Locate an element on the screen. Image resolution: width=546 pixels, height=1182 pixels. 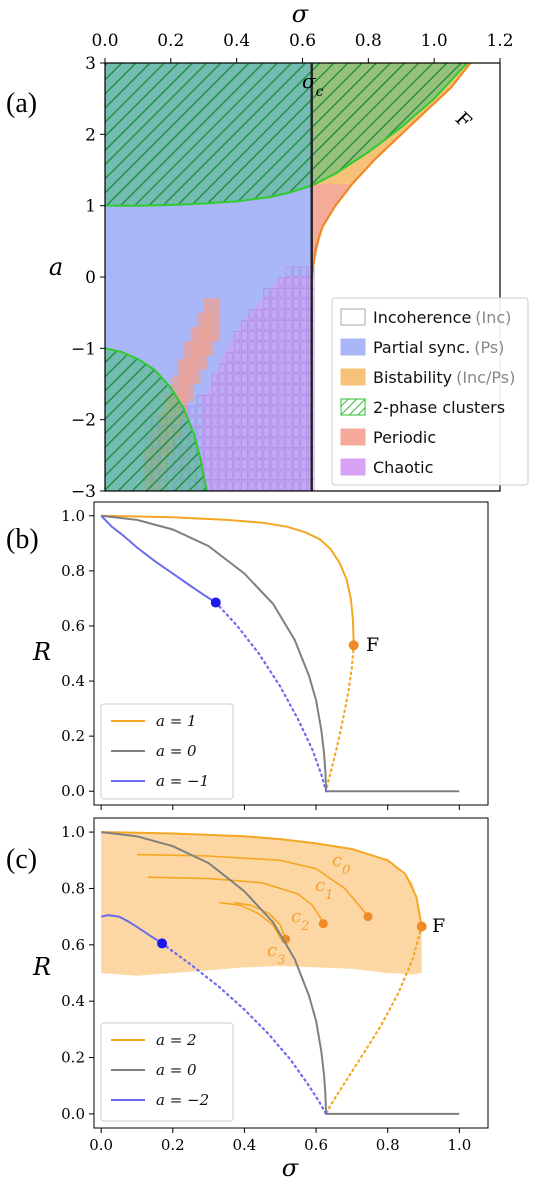
legend-label: Partial sync. (Ps) is located at coordinates (438, 347).